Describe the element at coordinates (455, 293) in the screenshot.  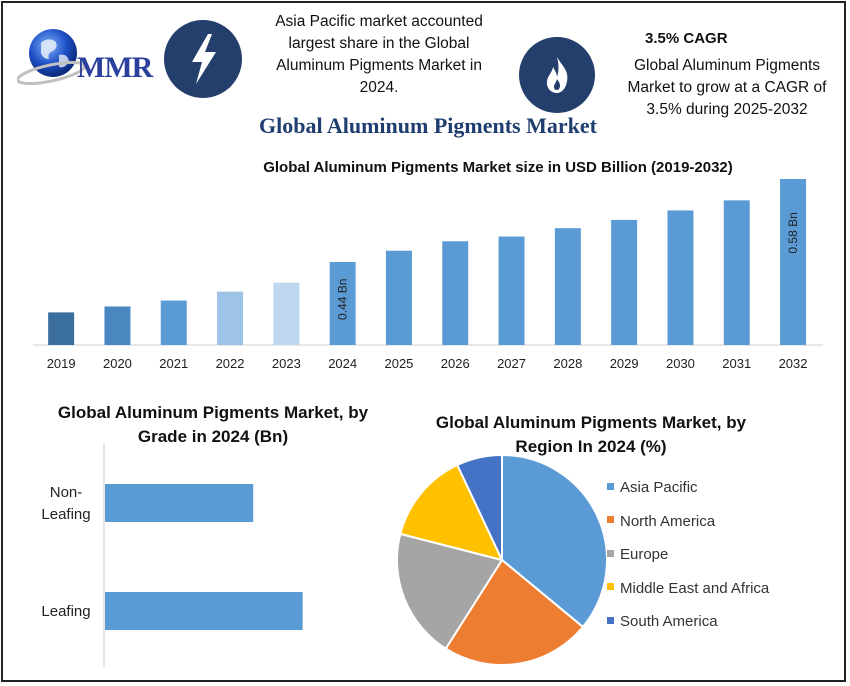
I see `bar-2026` at that location.